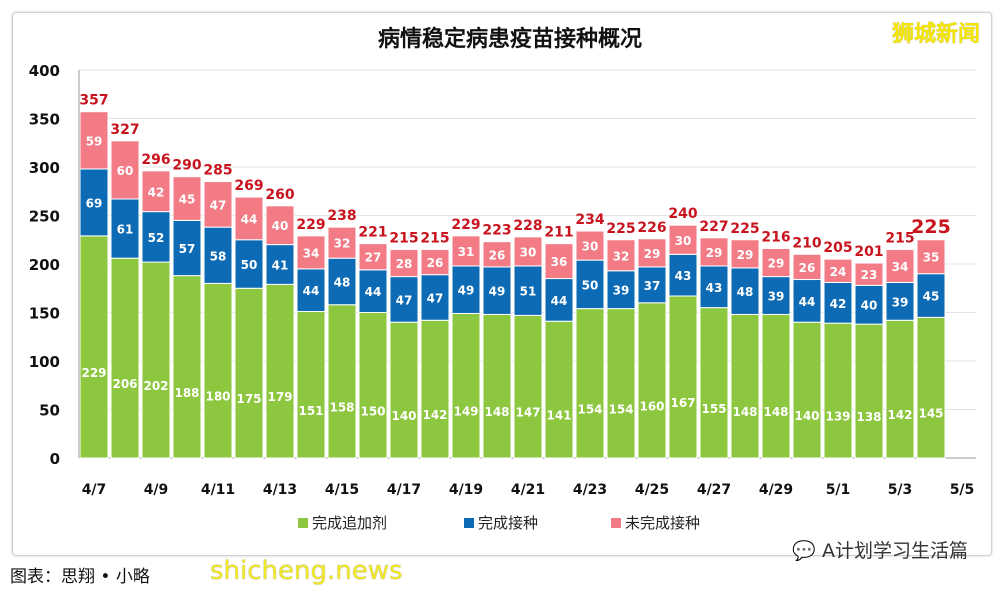 Image resolution: width=998 pixels, height=591 pixels. Describe the element at coordinates (124, 130) in the screenshot. I see `bar-total-label: 327` at that location.